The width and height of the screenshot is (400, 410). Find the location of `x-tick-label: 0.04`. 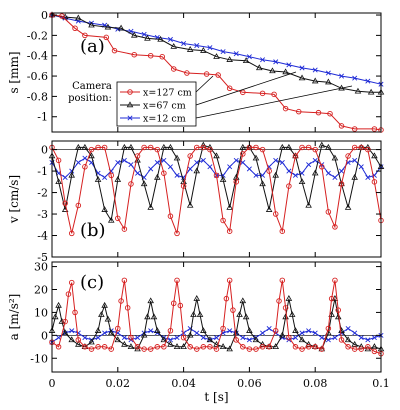

x-tick-label: 0.04 is located at coordinates (183, 383).